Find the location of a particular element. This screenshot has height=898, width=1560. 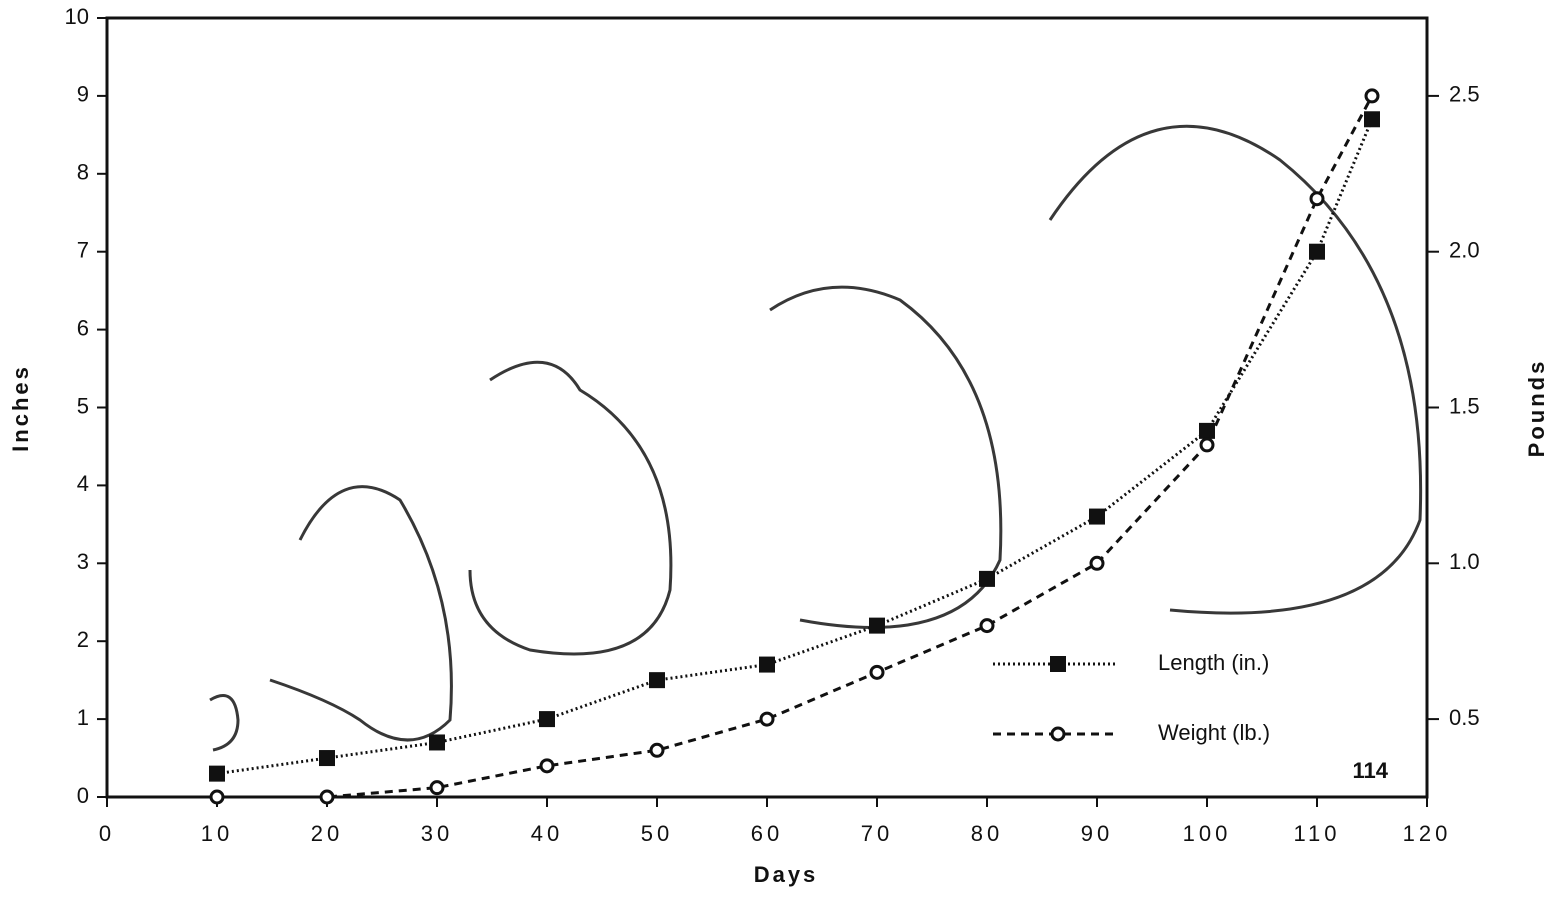

y-tick-label: 7 is located at coordinates (83, 250).